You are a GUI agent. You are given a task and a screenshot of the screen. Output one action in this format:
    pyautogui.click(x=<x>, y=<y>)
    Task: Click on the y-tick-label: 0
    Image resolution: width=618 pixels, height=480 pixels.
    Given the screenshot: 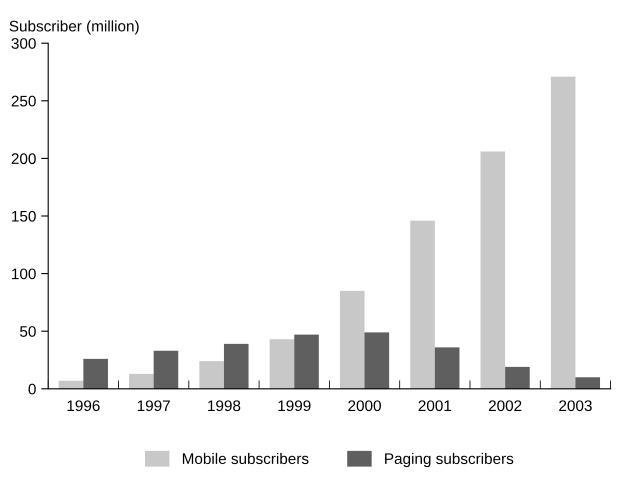 What is the action you would take?
    pyautogui.click(x=32, y=389)
    